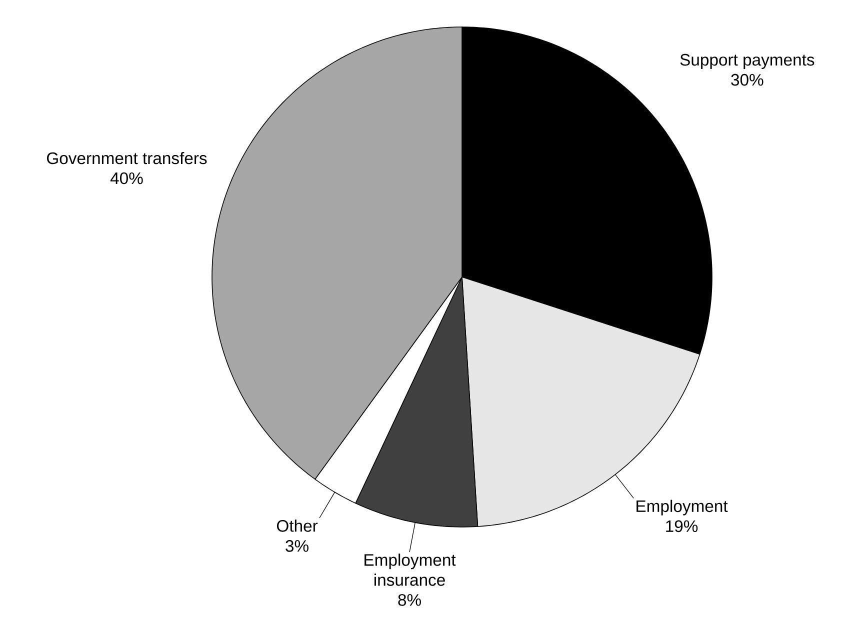 Image resolution: width=853 pixels, height=627 pixels. Describe the element at coordinates (410, 570) in the screenshot. I see `slice-label: Employment insurance` at that location.